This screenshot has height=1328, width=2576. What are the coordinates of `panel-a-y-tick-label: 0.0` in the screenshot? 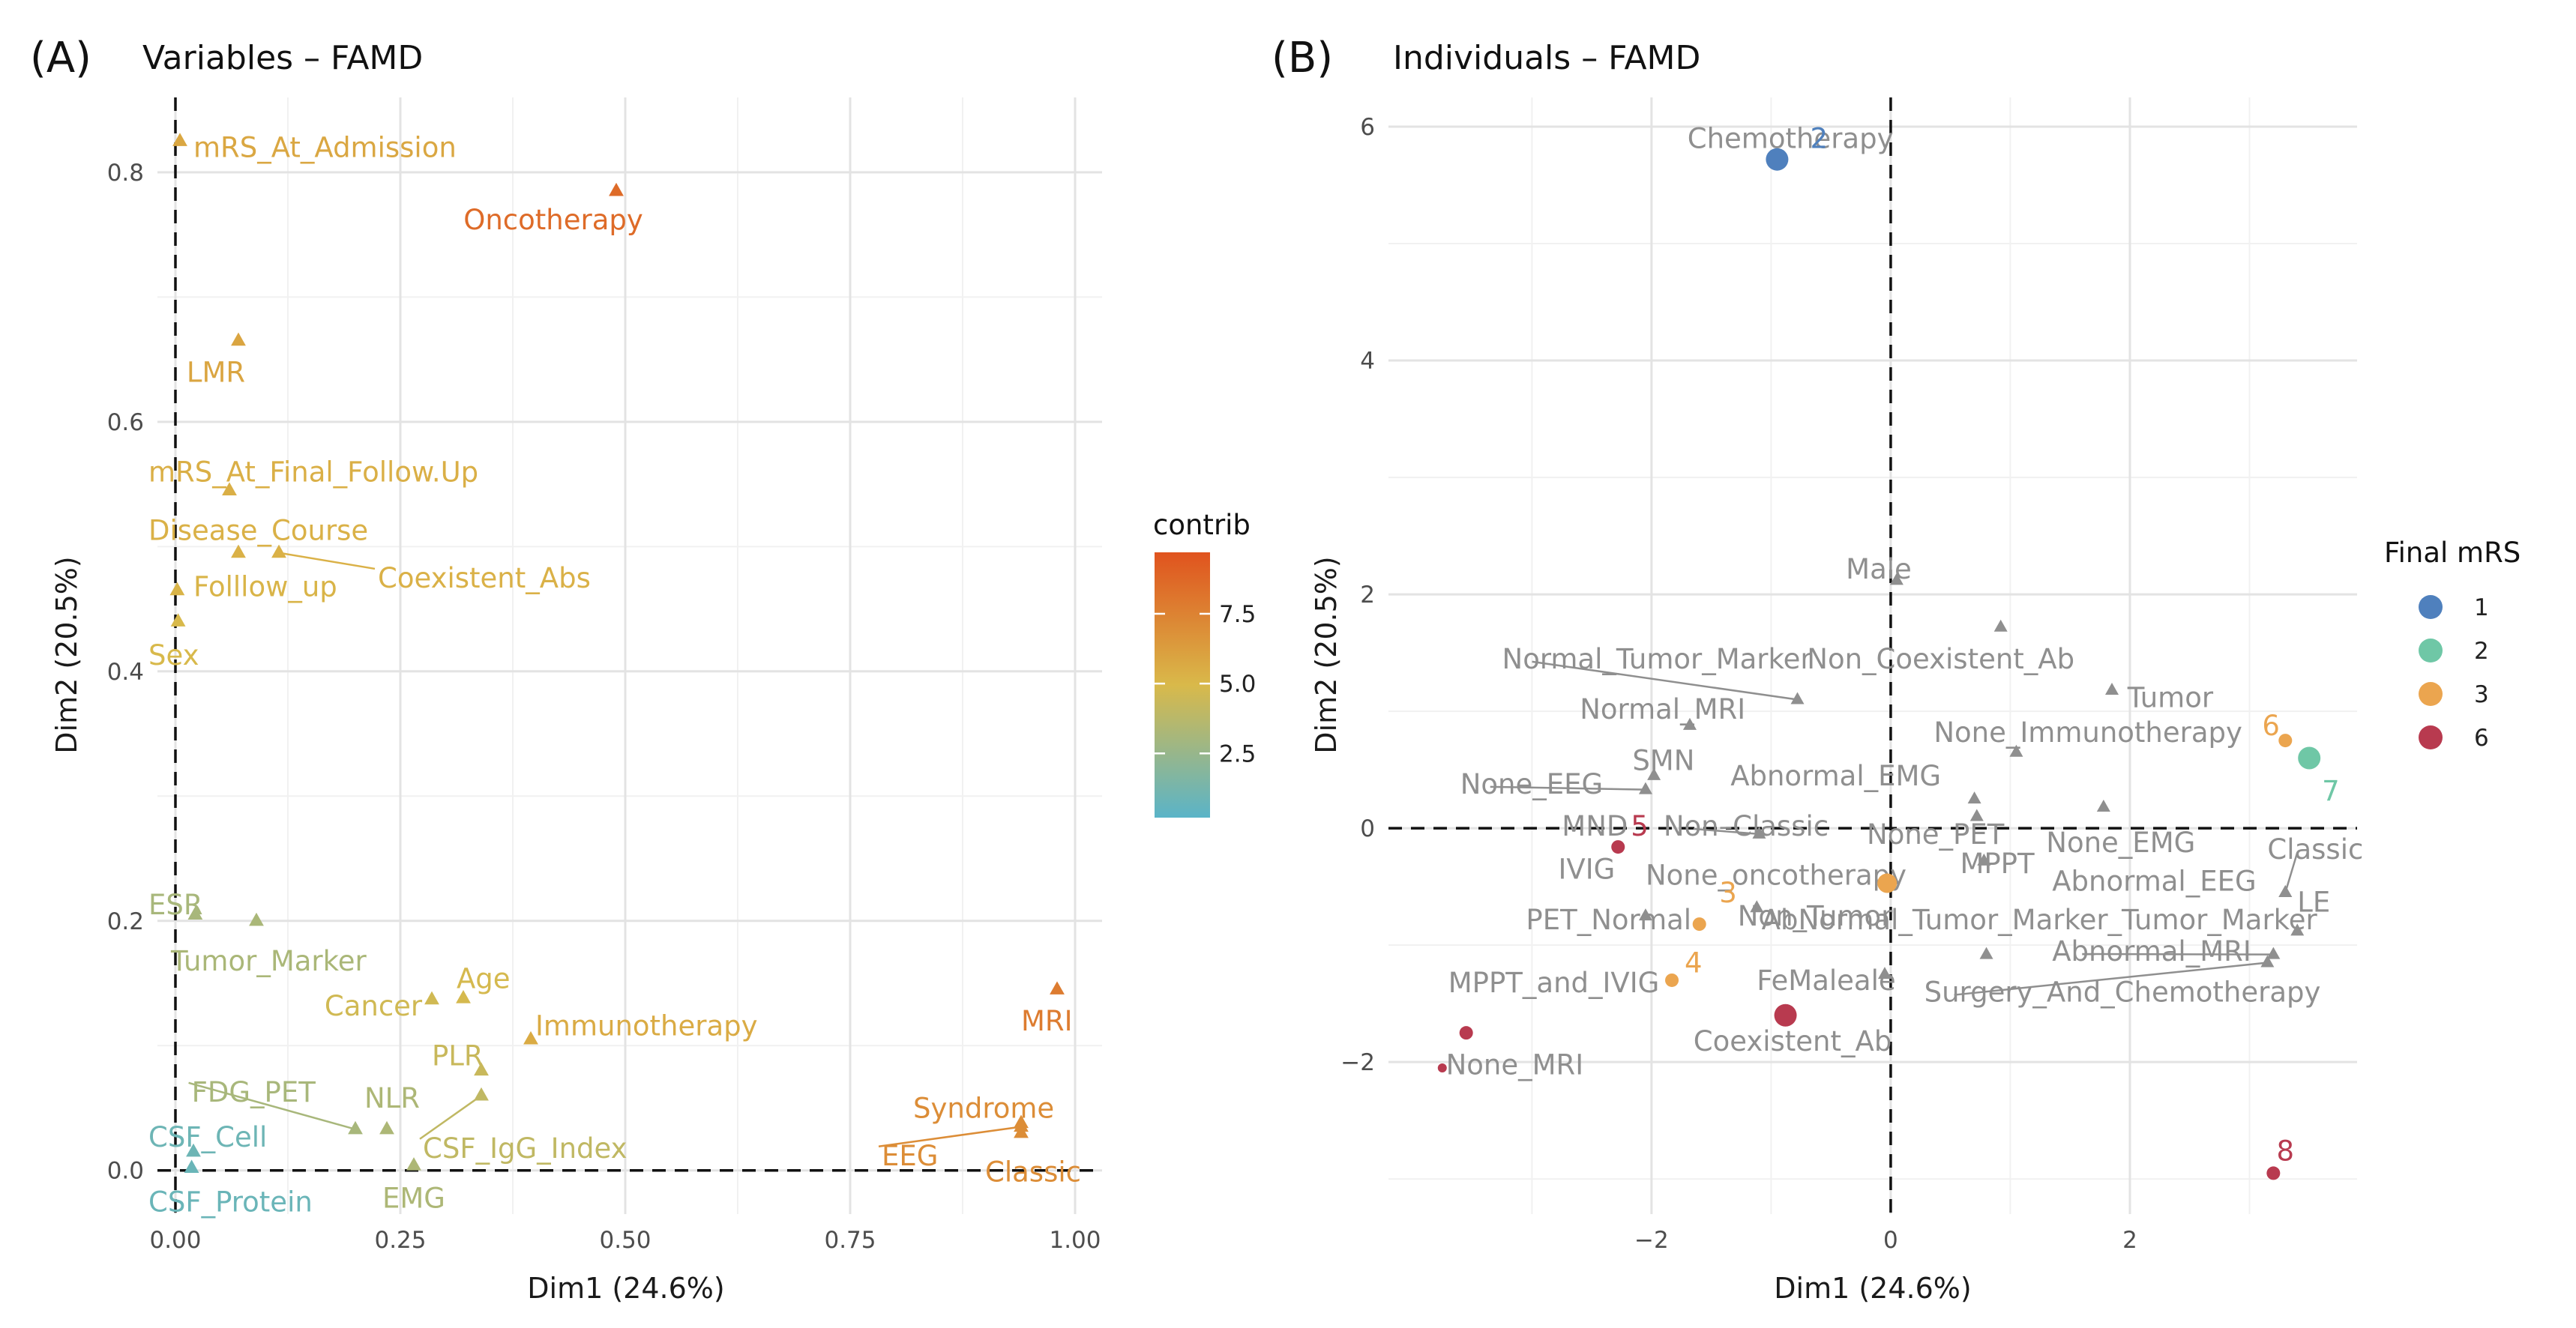 It's located at (125, 1171).